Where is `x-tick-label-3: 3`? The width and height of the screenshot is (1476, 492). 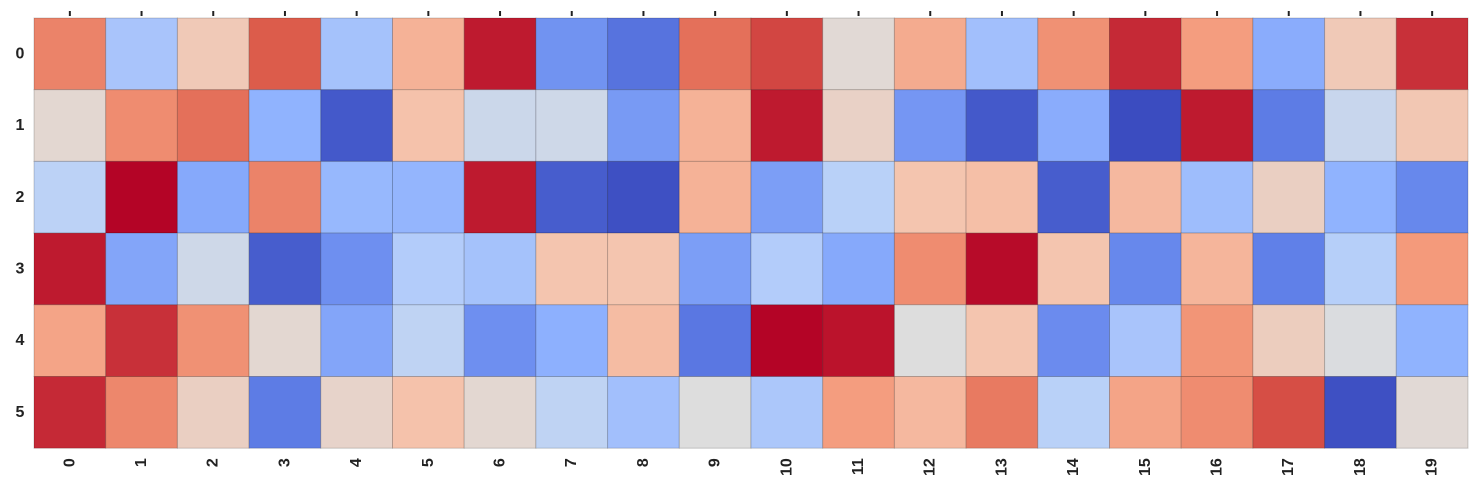 x-tick-label-3: 3 is located at coordinates (284, 462).